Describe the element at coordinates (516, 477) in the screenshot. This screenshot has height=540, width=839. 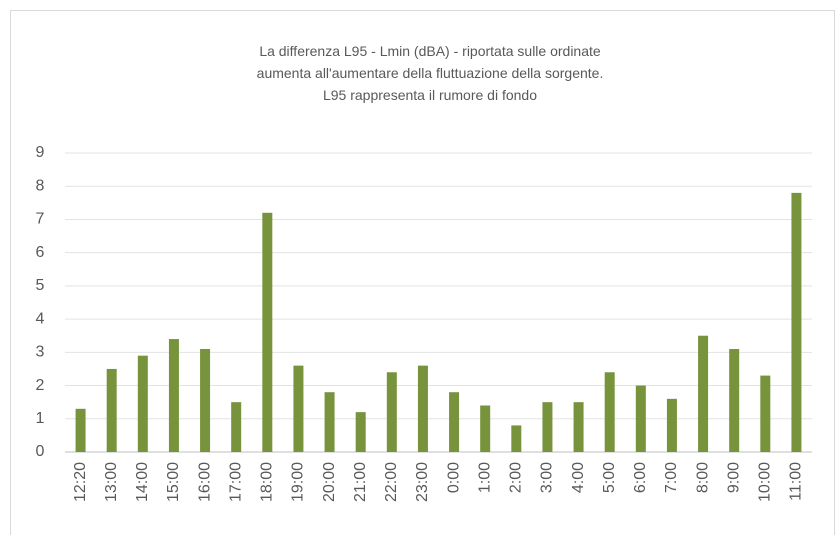
I see `x-tick-label: 2:00` at that location.